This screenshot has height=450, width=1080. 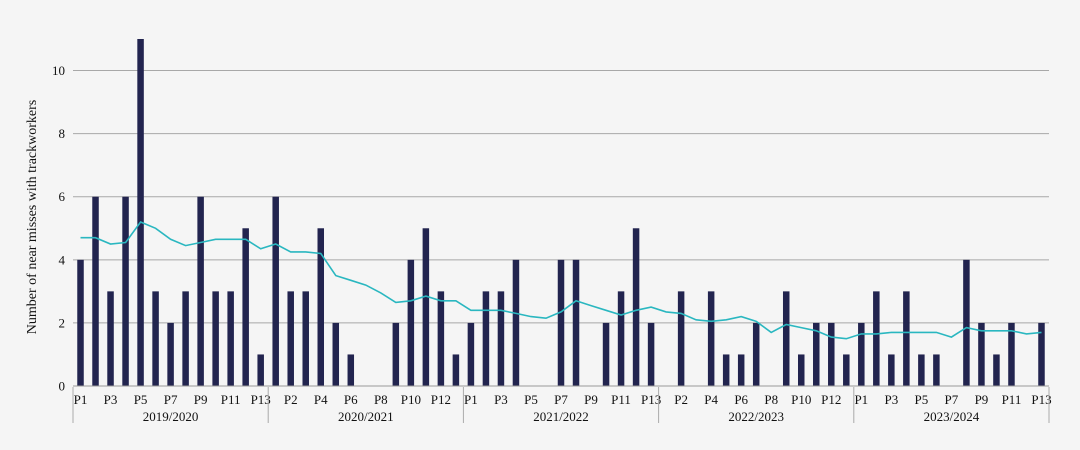 What do you see at coordinates (561, 416) in the screenshot?
I see `year-label: 2021/2022` at bounding box center [561, 416].